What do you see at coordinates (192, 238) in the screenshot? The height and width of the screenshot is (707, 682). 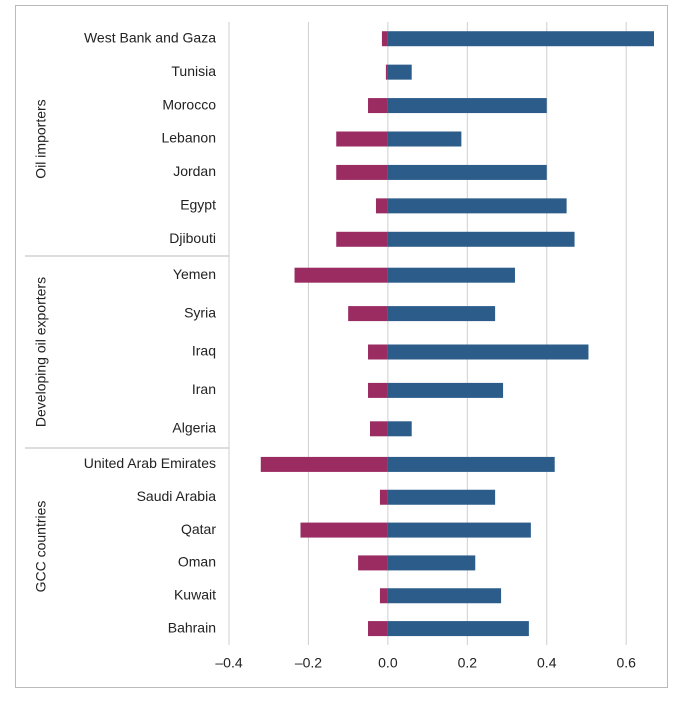 I see `y-tick-label: Djibouti` at bounding box center [192, 238].